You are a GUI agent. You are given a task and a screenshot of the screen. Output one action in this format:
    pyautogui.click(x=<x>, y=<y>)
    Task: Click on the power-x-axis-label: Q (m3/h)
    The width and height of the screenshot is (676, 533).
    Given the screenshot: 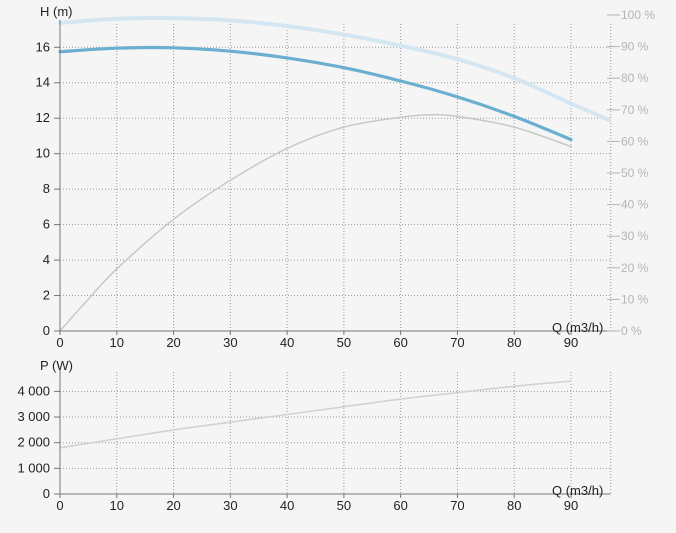 What is the action you would take?
    pyautogui.click(x=577, y=490)
    